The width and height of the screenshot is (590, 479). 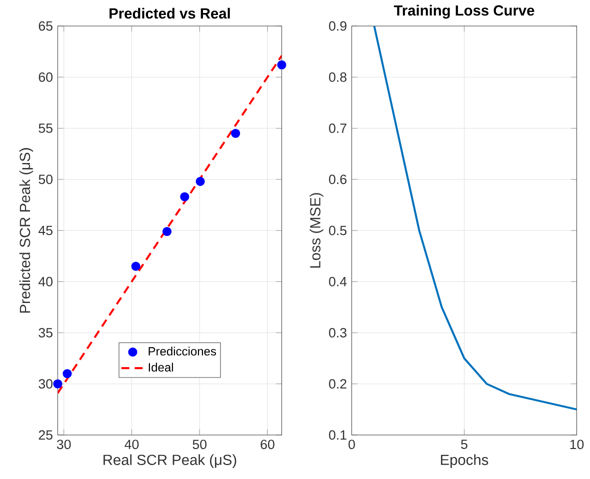 I want to click on y-tick-label: 50, so click(x=45, y=179).